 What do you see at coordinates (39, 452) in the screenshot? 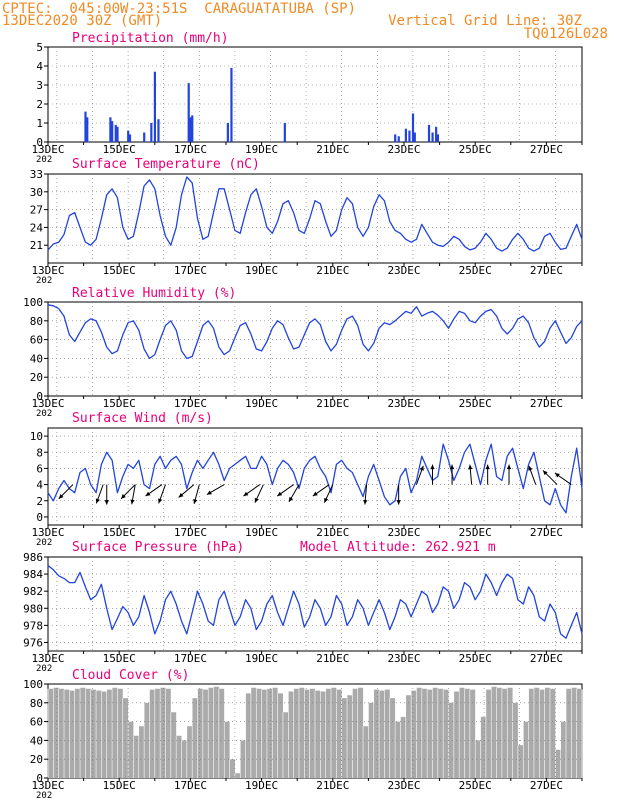
I see `y-tick-label: 8` at bounding box center [39, 452].